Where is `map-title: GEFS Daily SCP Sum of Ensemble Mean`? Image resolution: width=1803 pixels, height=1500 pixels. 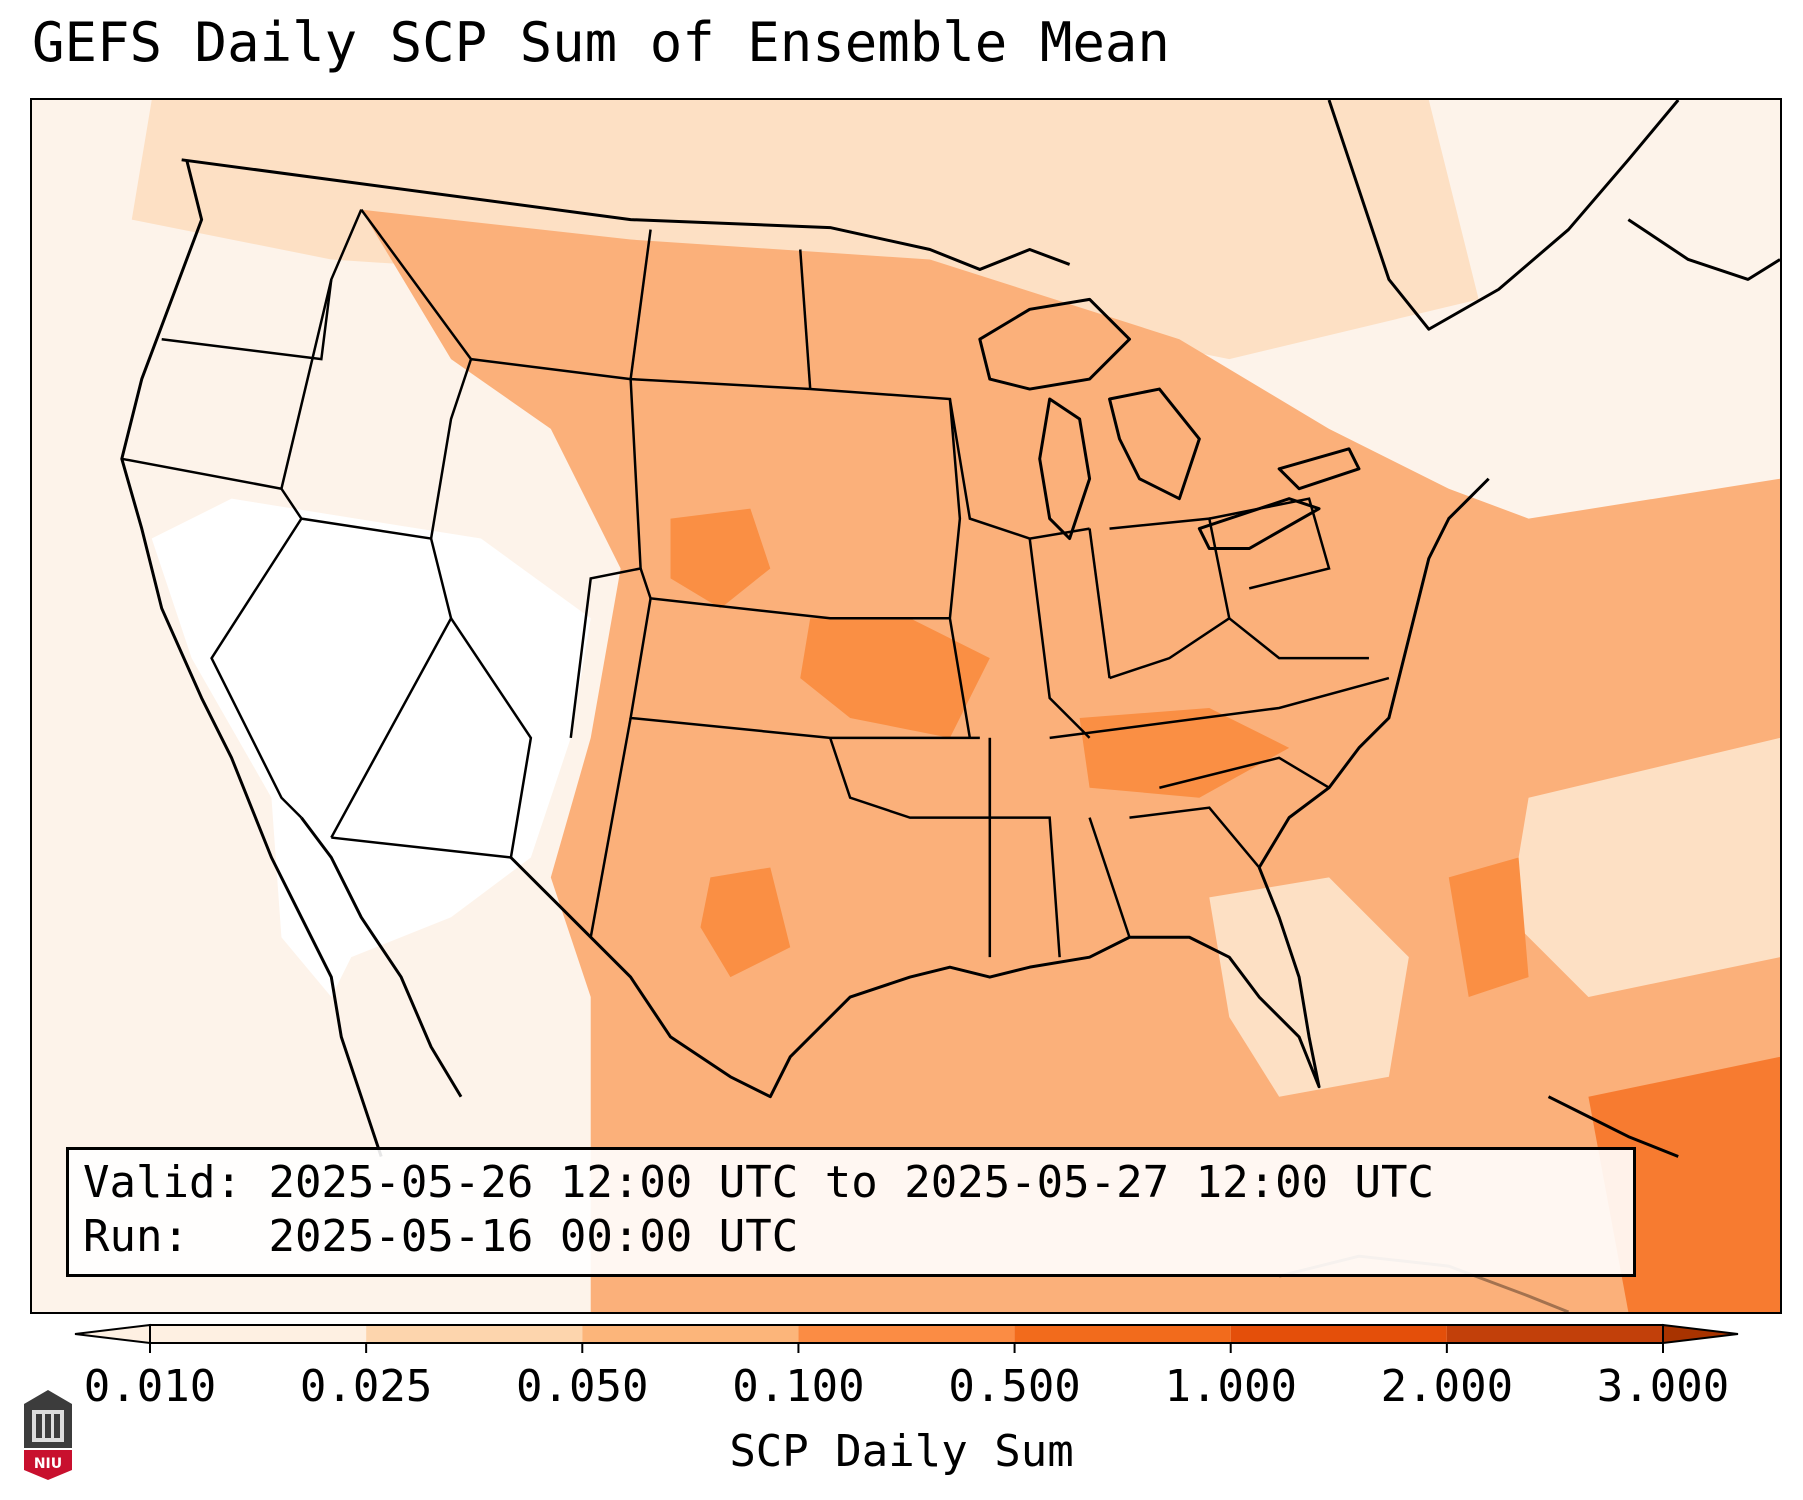 map-title: GEFS Daily SCP Sum of Ensemble Mean is located at coordinates (601, 42).